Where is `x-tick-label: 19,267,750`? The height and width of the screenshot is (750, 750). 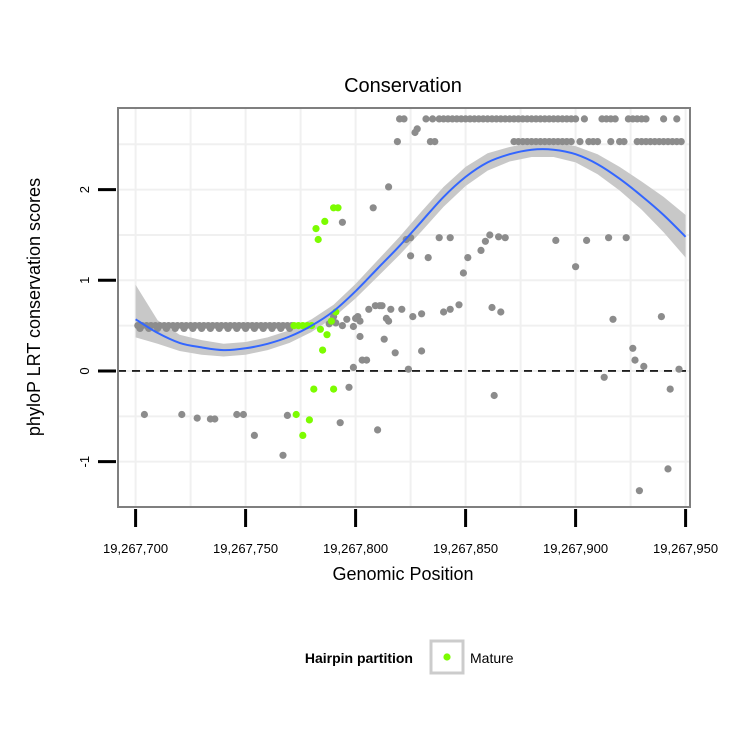
x-tick-label: 19,267,750 is located at coordinates (245, 548).